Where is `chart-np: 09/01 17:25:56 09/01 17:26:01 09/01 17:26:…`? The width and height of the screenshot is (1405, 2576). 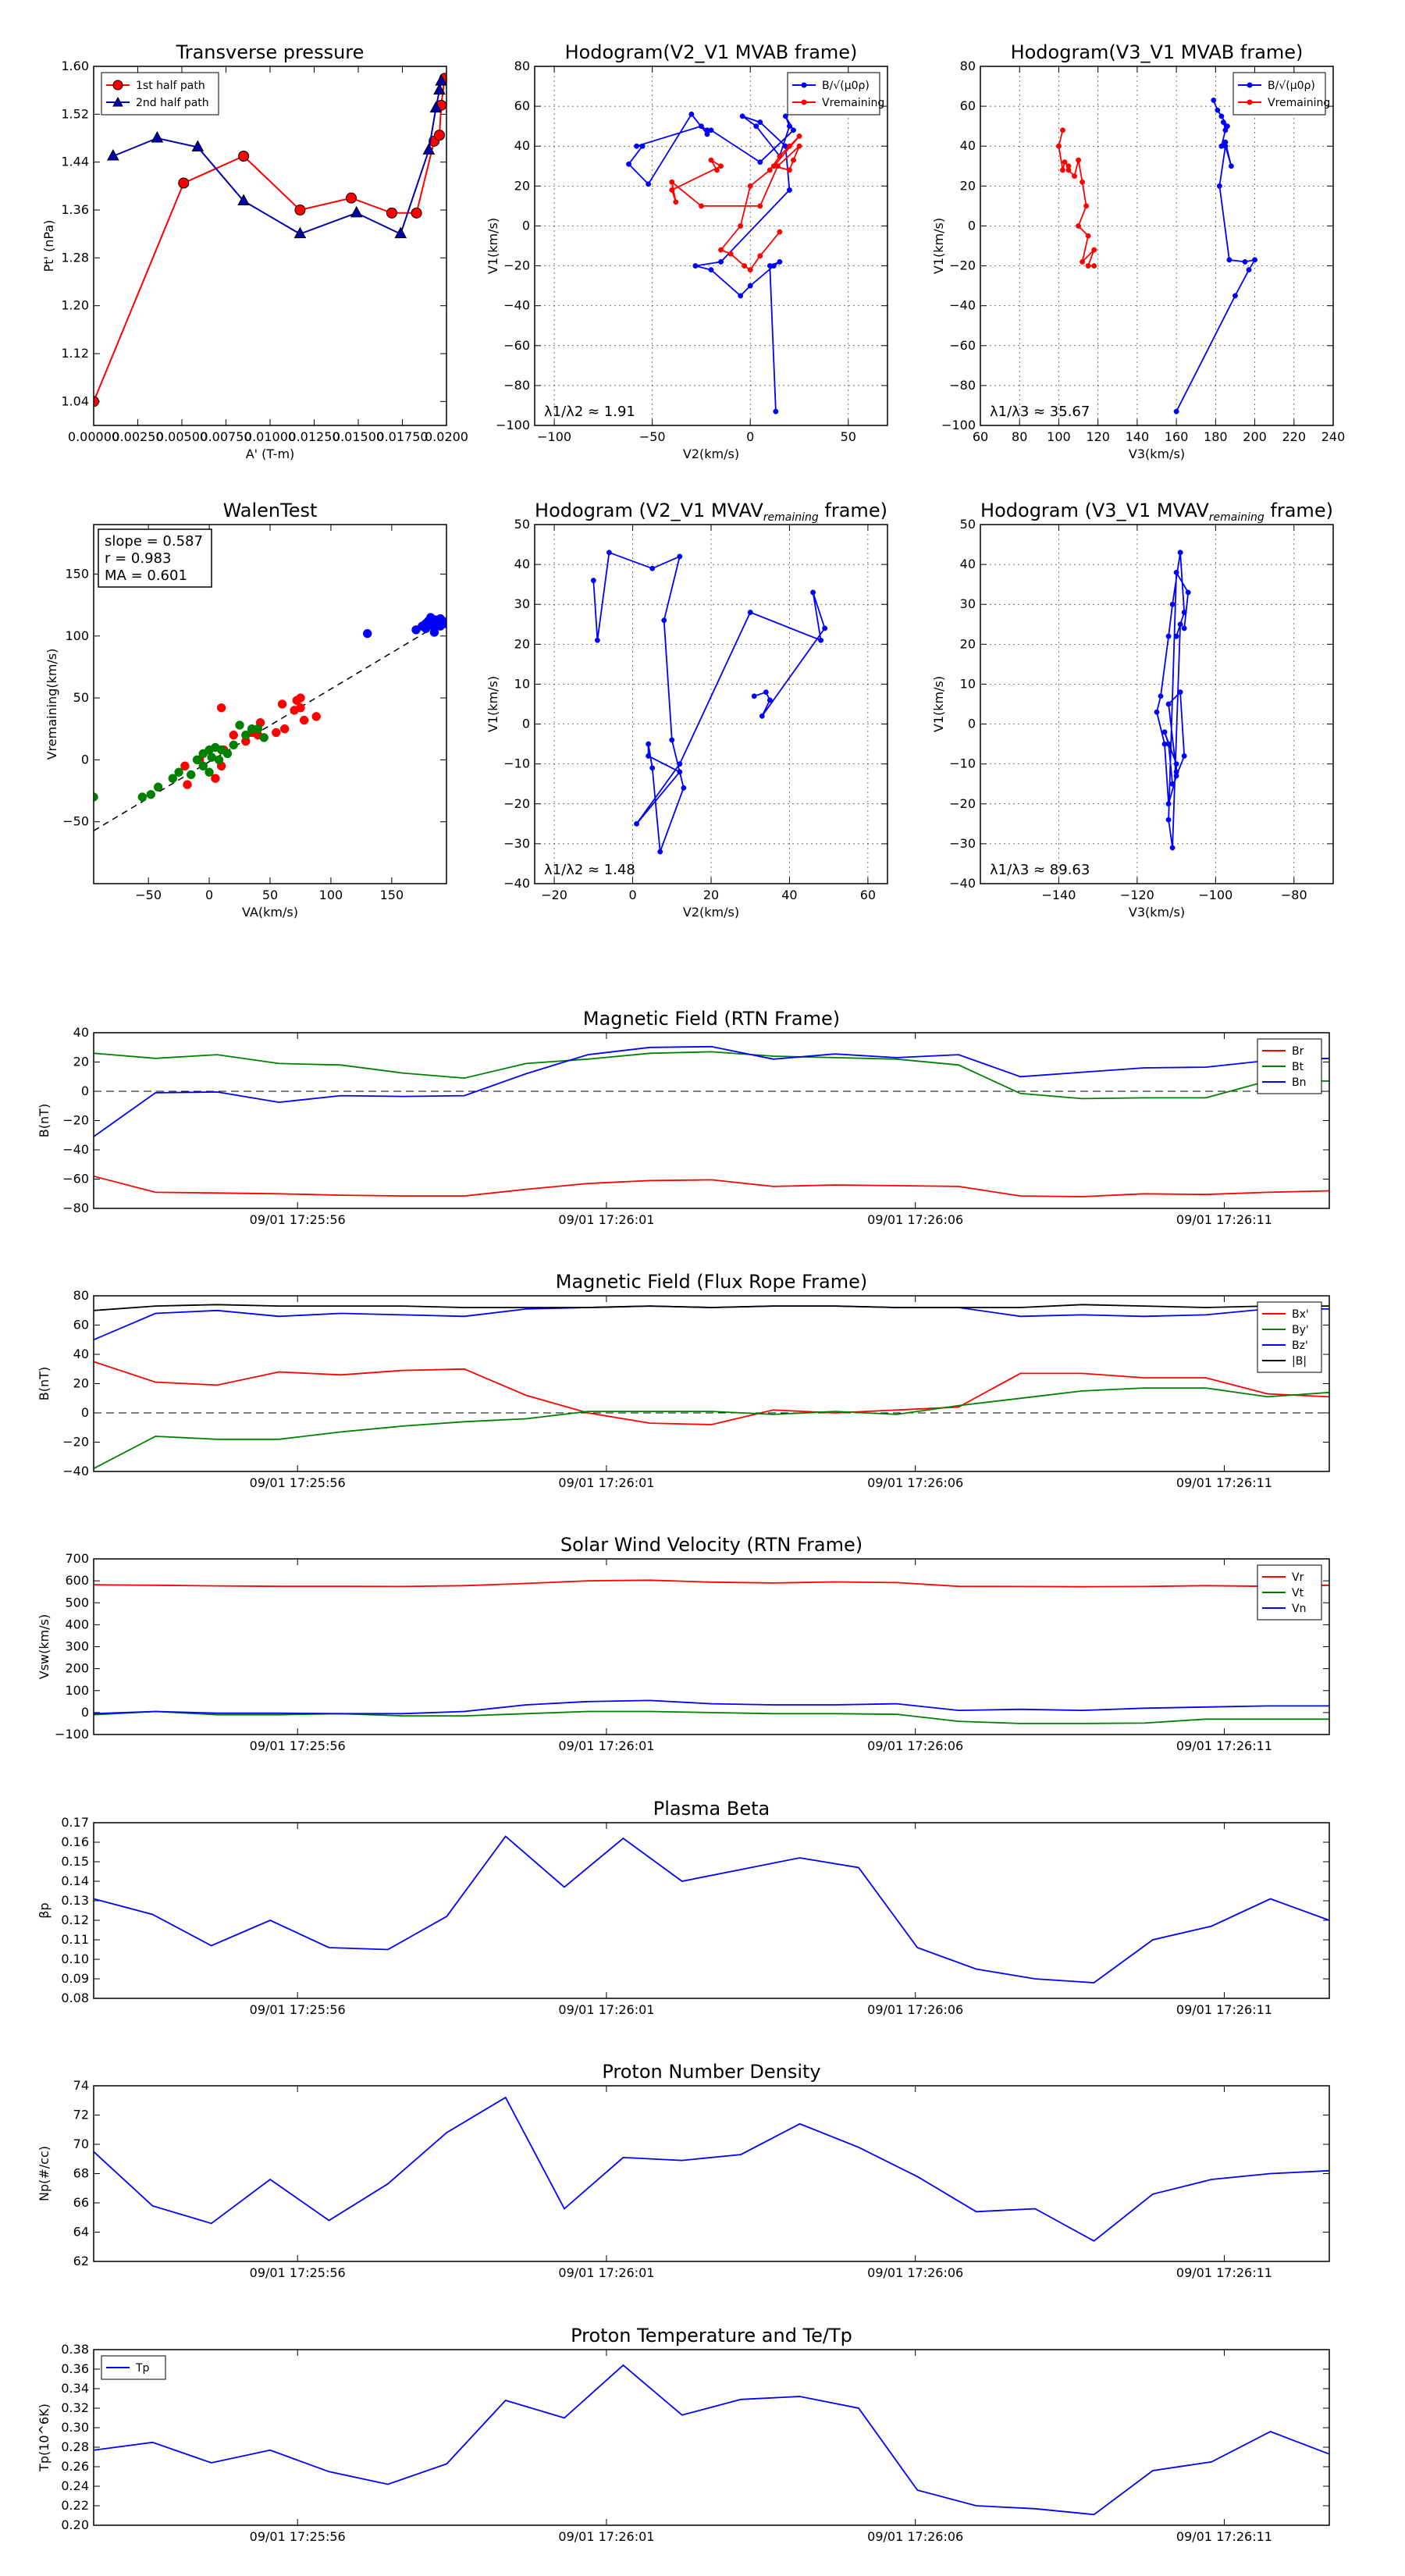 chart-np: 09/01 17:25:56 09/01 17:26:01 09/01 17:26:… is located at coordinates (683, 2170).